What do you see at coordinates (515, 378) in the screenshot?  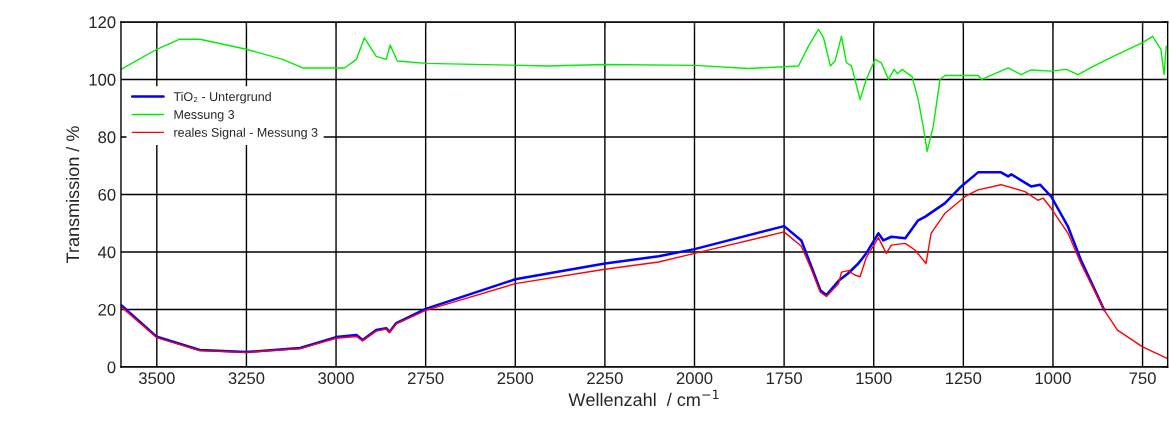 I see `x-tick-label: 2500` at bounding box center [515, 378].